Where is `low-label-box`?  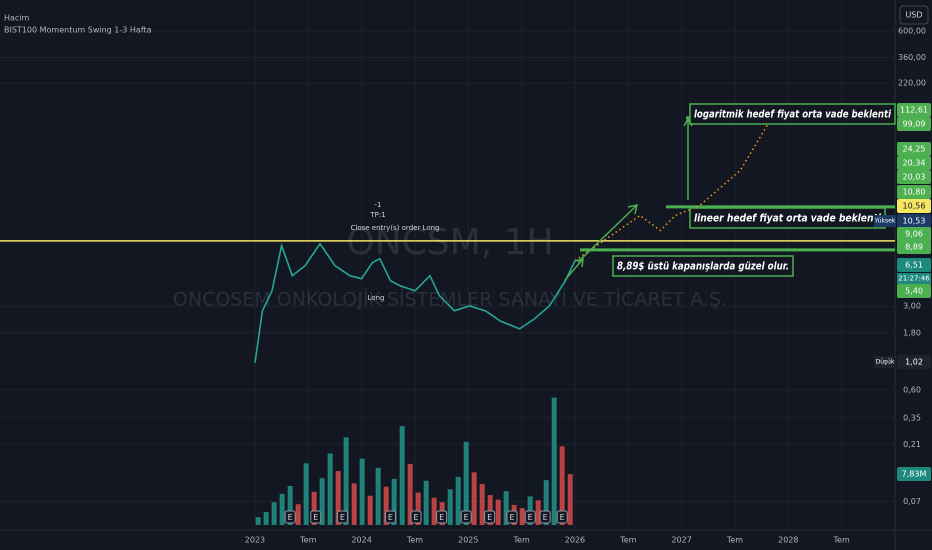
low-label-box is located at coordinates (885, 362).